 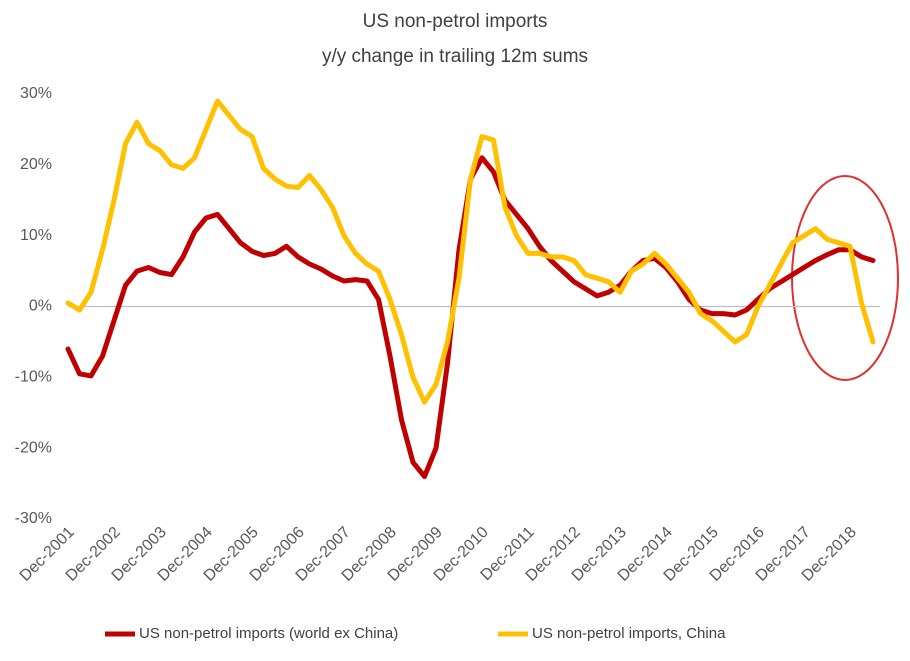 I want to click on y-tick-label: -30%, so click(x=33, y=518).